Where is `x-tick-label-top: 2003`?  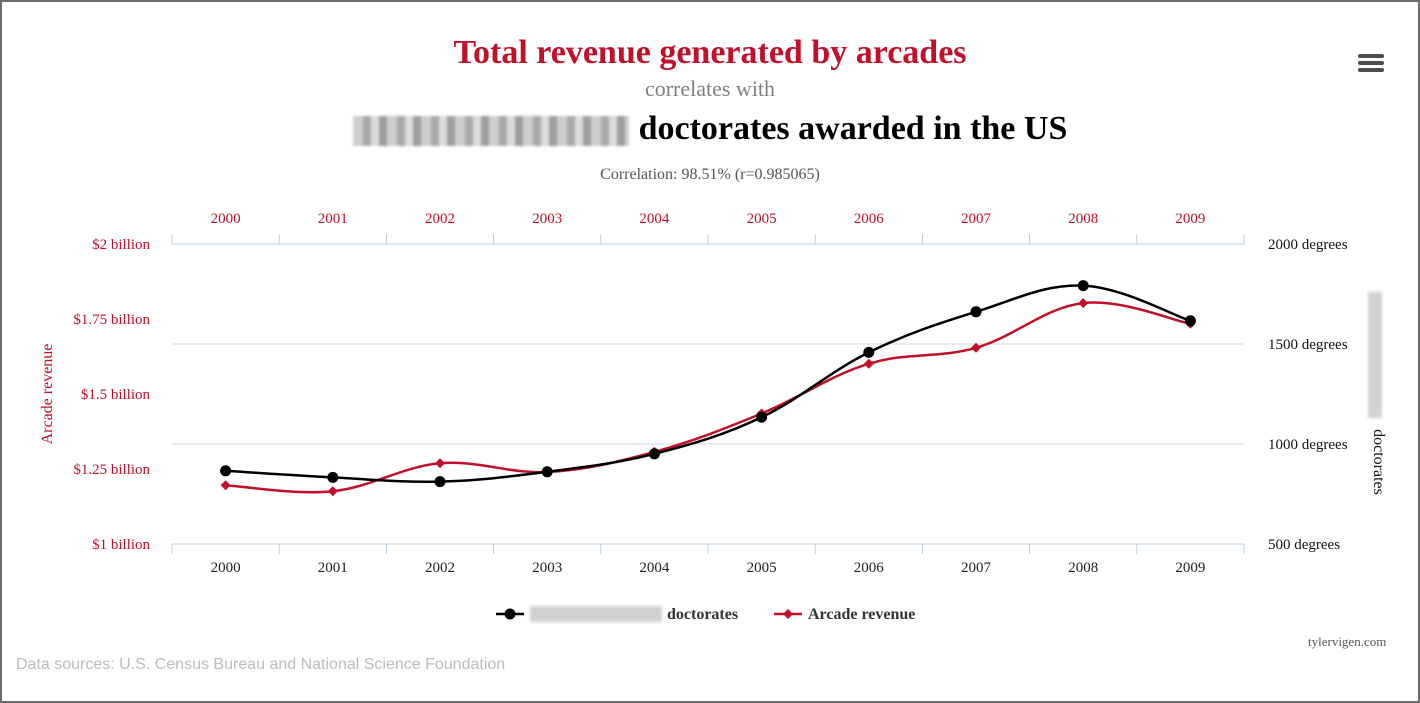 x-tick-label-top: 2003 is located at coordinates (547, 219).